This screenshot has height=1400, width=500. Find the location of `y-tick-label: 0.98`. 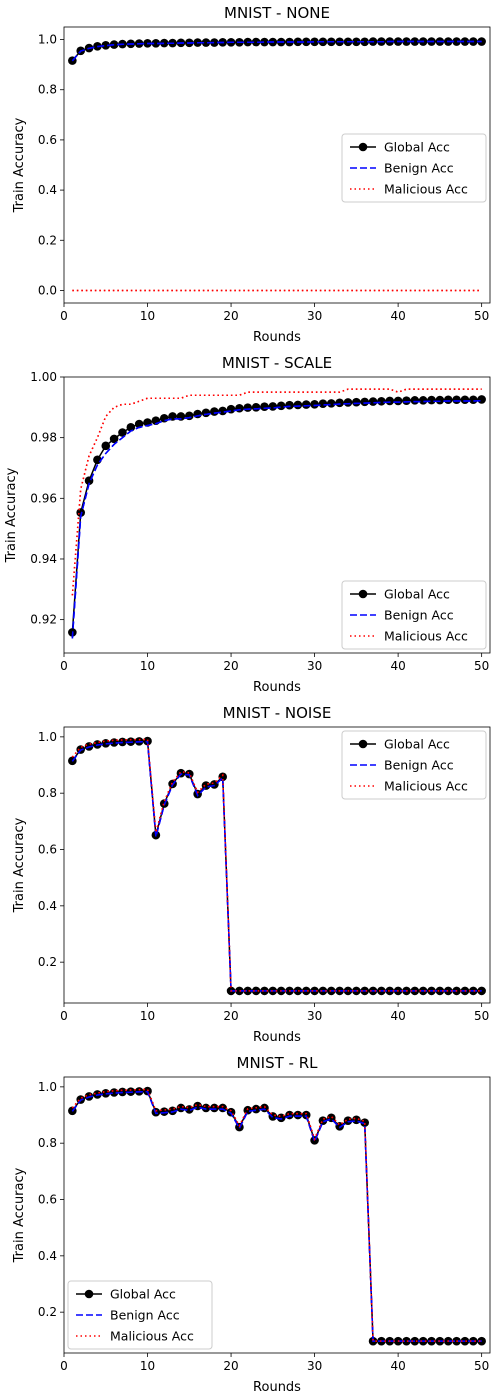

y-tick-label: 0.98 is located at coordinates (43, 438).